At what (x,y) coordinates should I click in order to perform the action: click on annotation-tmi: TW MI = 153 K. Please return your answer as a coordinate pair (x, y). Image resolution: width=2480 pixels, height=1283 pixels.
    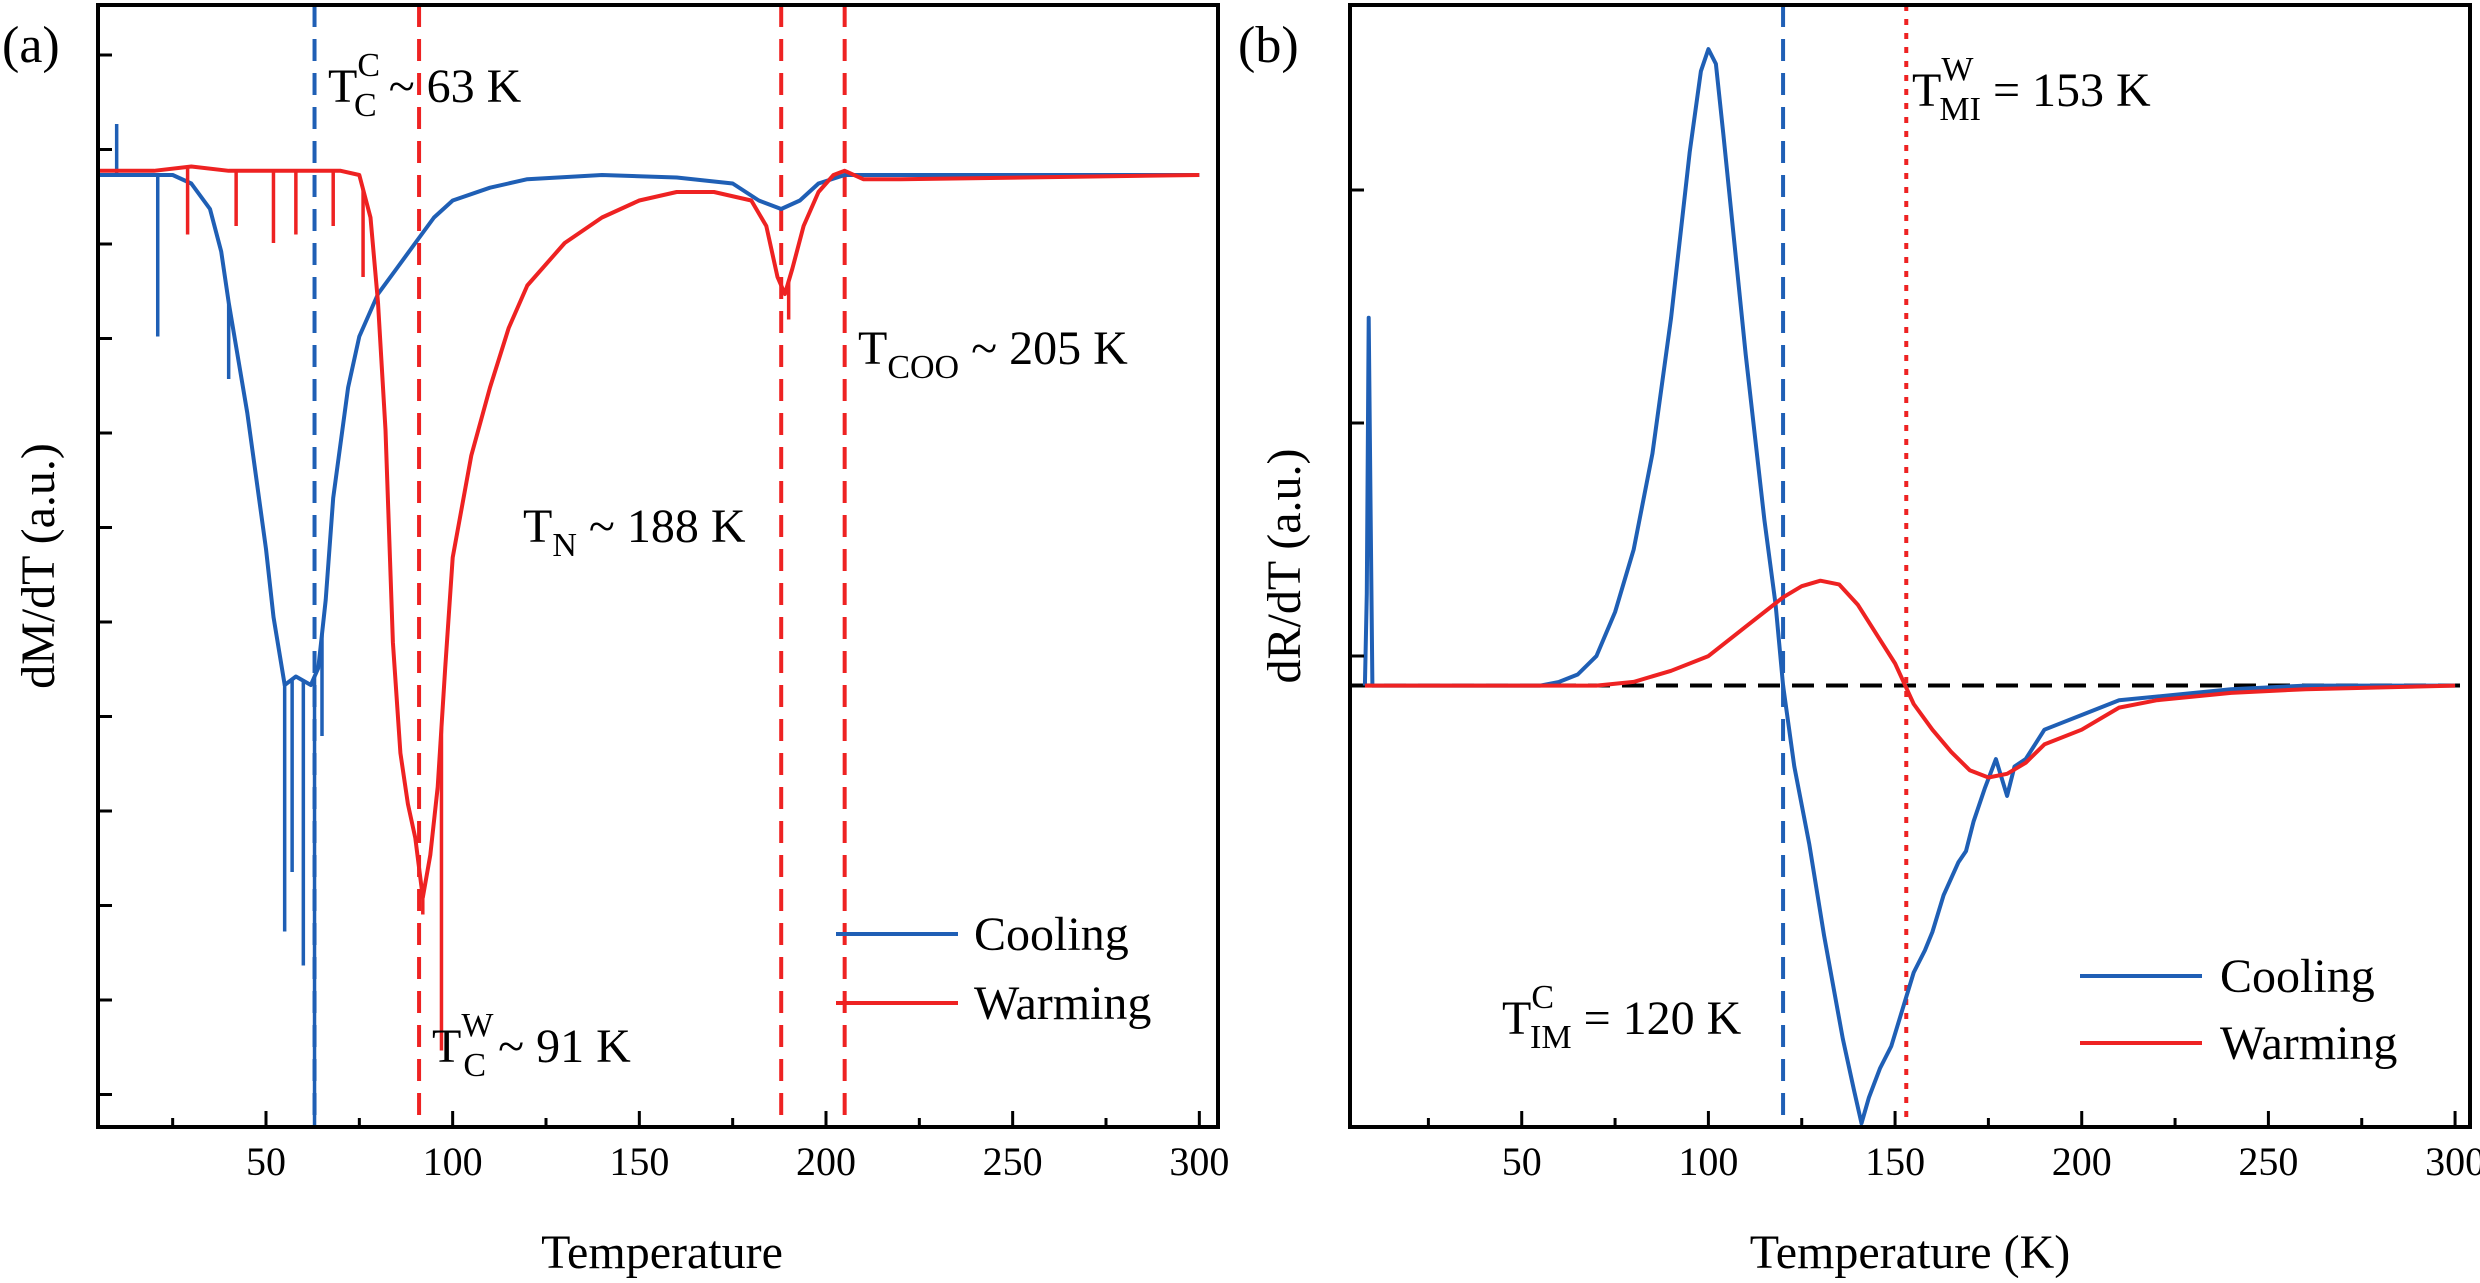
    Looking at the image, I should click on (2031, 89).